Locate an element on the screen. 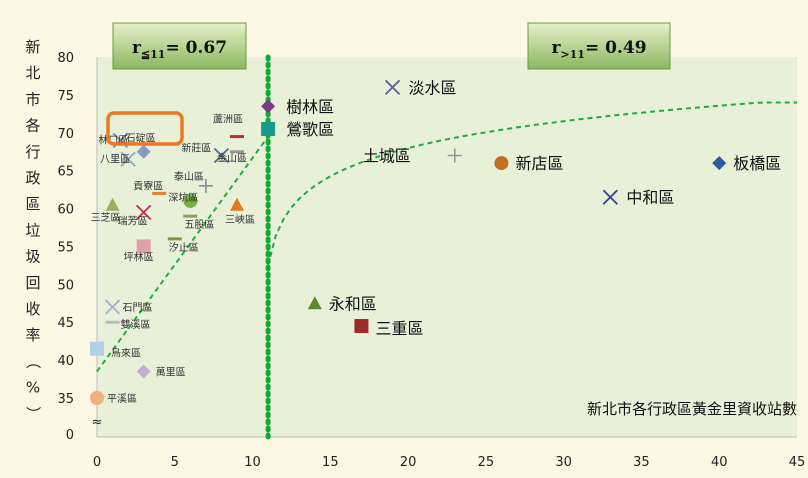  x-tick-label: 15 is located at coordinates (330, 462).